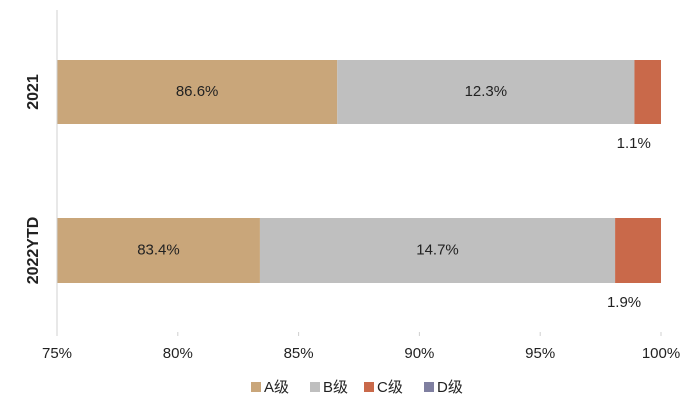  What do you see at coordinates (276, 387) in the screenshot?
I see `legend-label: A级` at bounding box center [276, 387].